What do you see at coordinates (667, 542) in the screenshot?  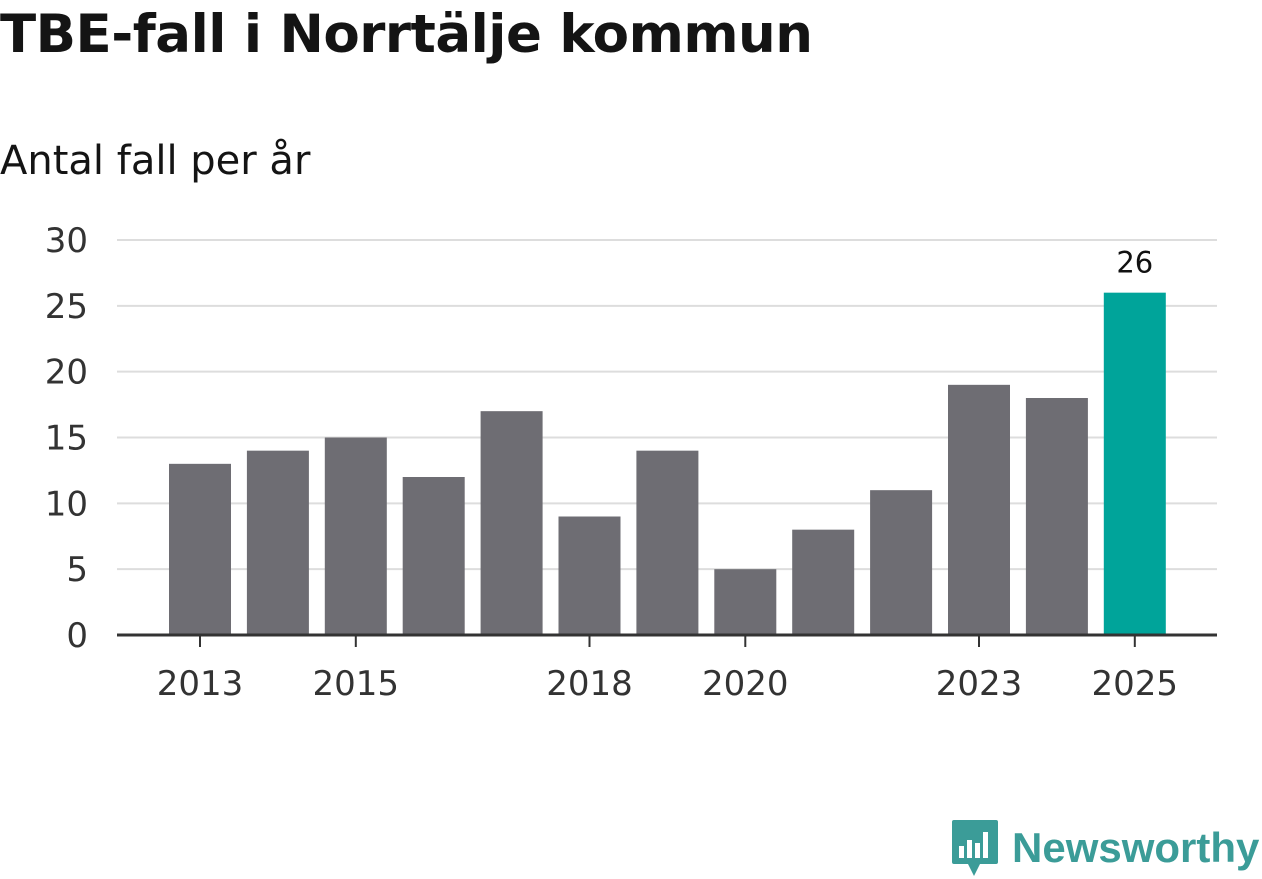 I see `bar-2019` at bounding box center [667, 542].